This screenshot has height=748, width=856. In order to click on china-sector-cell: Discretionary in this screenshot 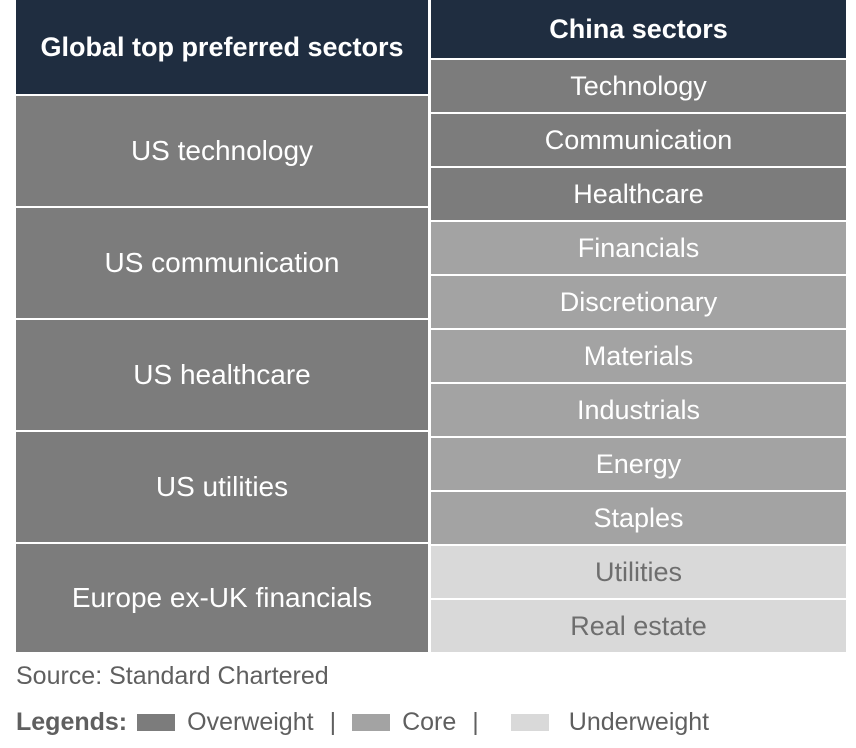, I will do `click(638, 301)`.